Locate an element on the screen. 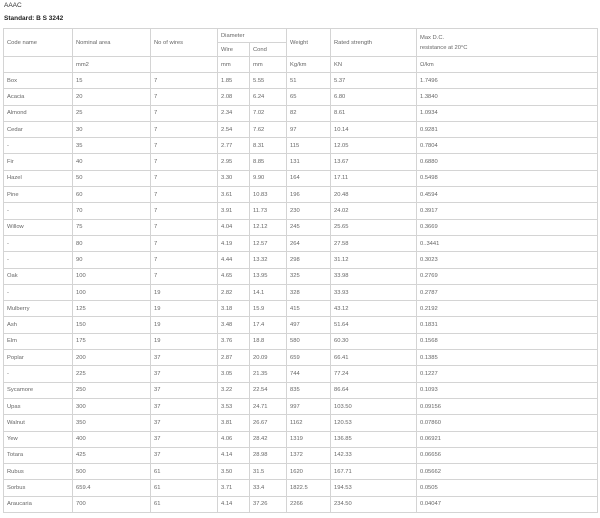 The height and width of the screenshot is (518, 600). cell-nominal-area: 350 is located at coordinates (111, 423).